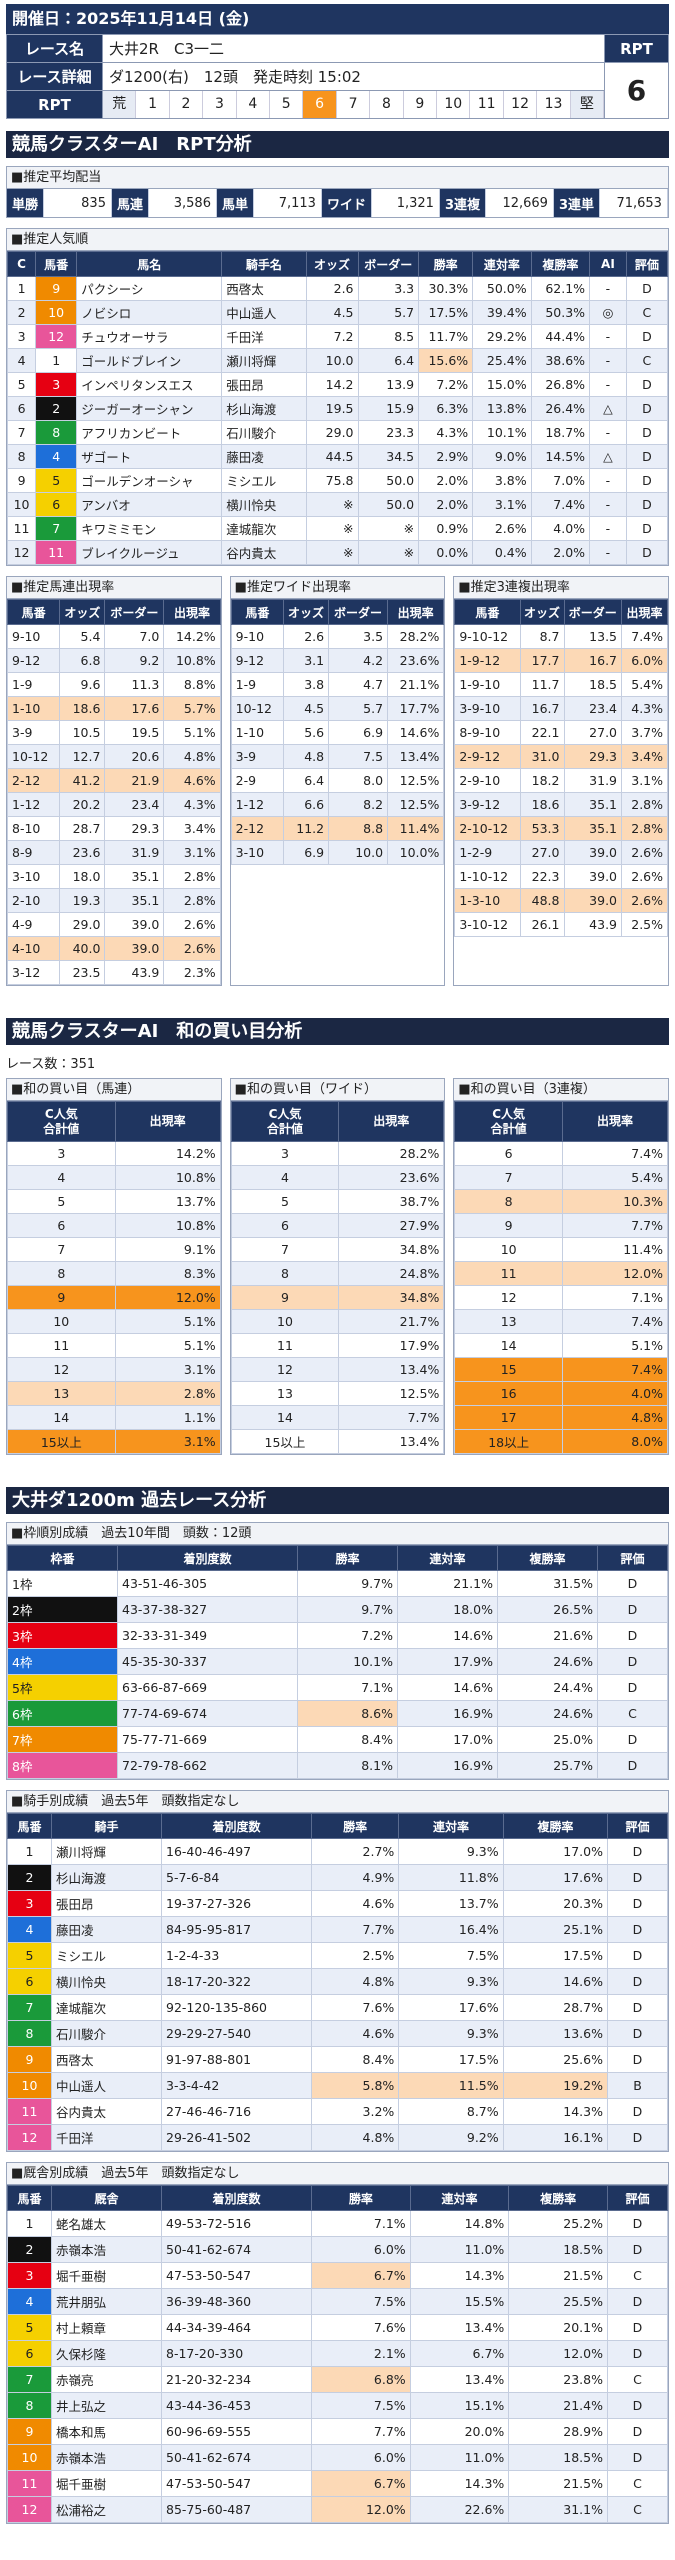  What do you see at coordinates (558, 2249) in the screenshot?
I see `table-cell: 18.5%` at bounding box center [558, 2249].